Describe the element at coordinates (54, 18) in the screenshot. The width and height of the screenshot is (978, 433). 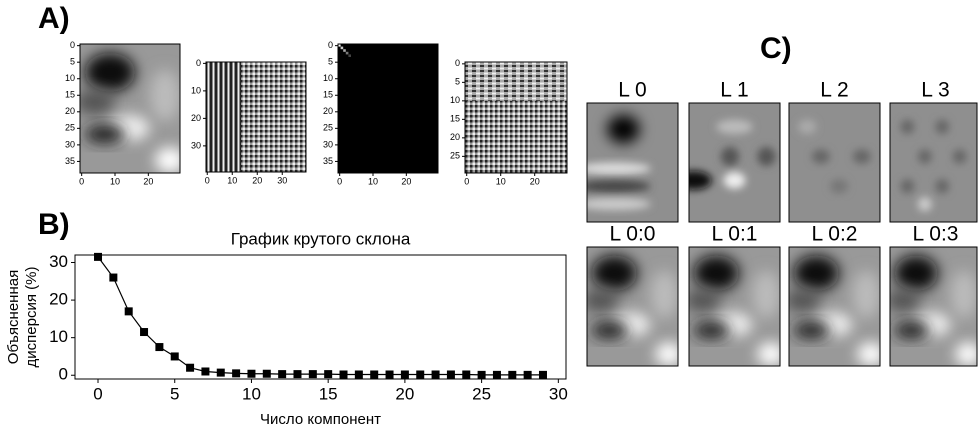
I see `panel-label: A)` at that location.